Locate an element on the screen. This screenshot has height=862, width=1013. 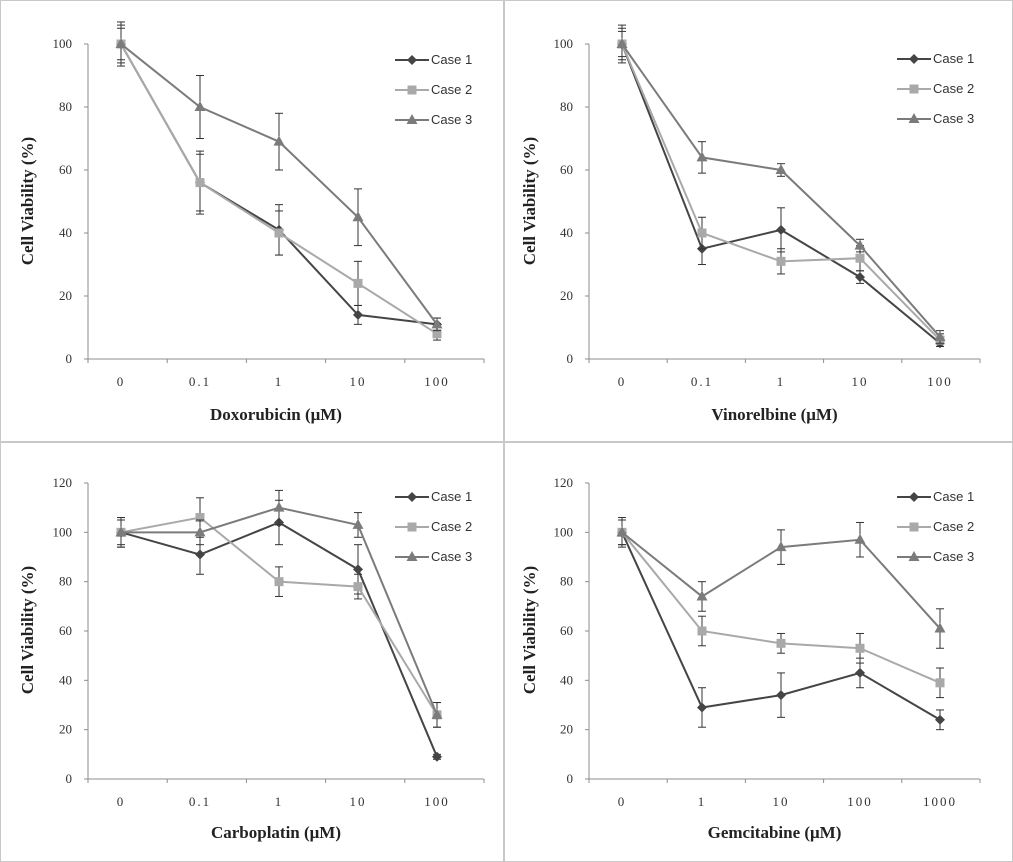
x-axis-title: Doxorubicin (μM) is located at coordinates (276, 414).